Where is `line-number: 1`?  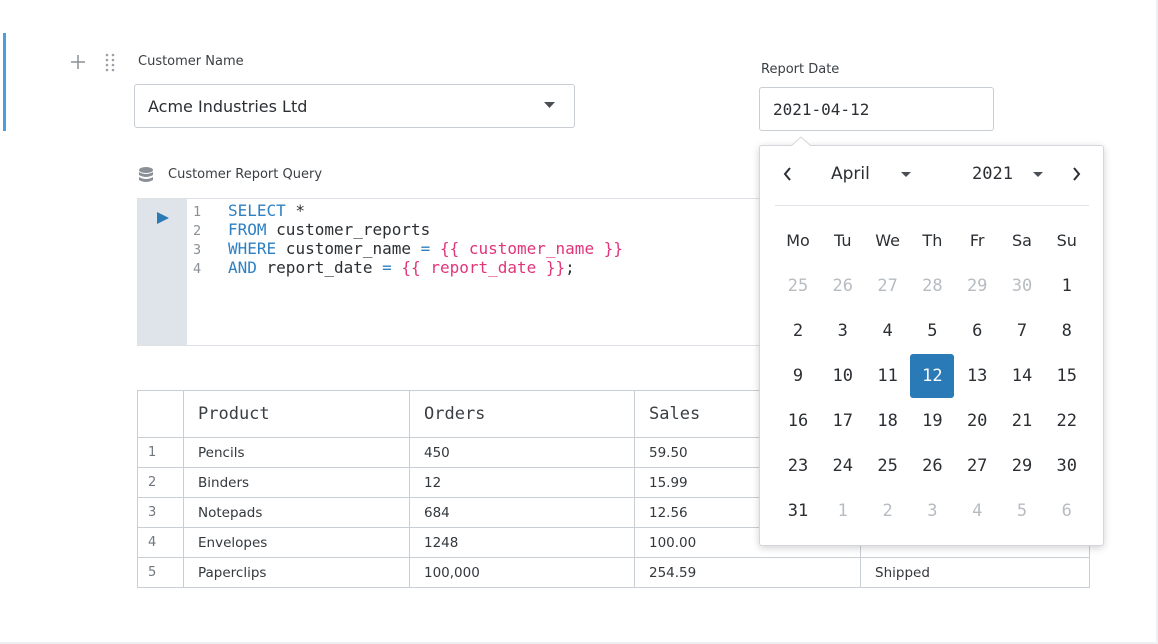
line-number: 1 is located at coordinates (197, 212).